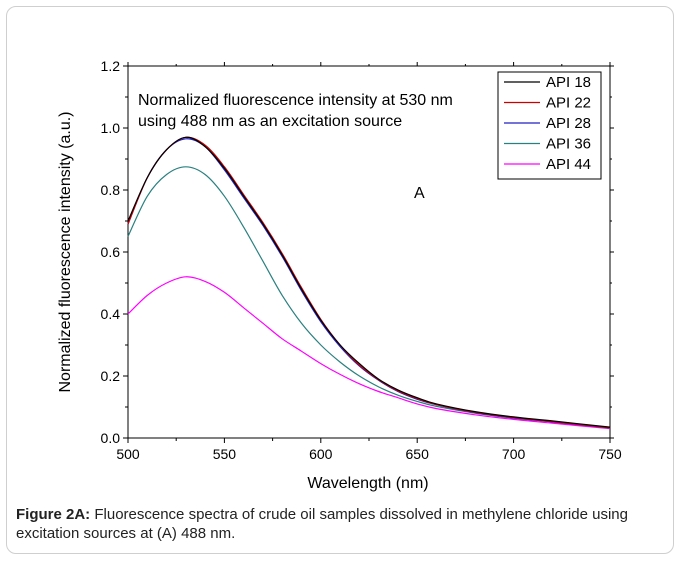 Image resolution: width=683 pixels, height=561 pixels. Describe the element at coordinates (419, 193) in the screenshot. I see `panel-label: A` at that location.